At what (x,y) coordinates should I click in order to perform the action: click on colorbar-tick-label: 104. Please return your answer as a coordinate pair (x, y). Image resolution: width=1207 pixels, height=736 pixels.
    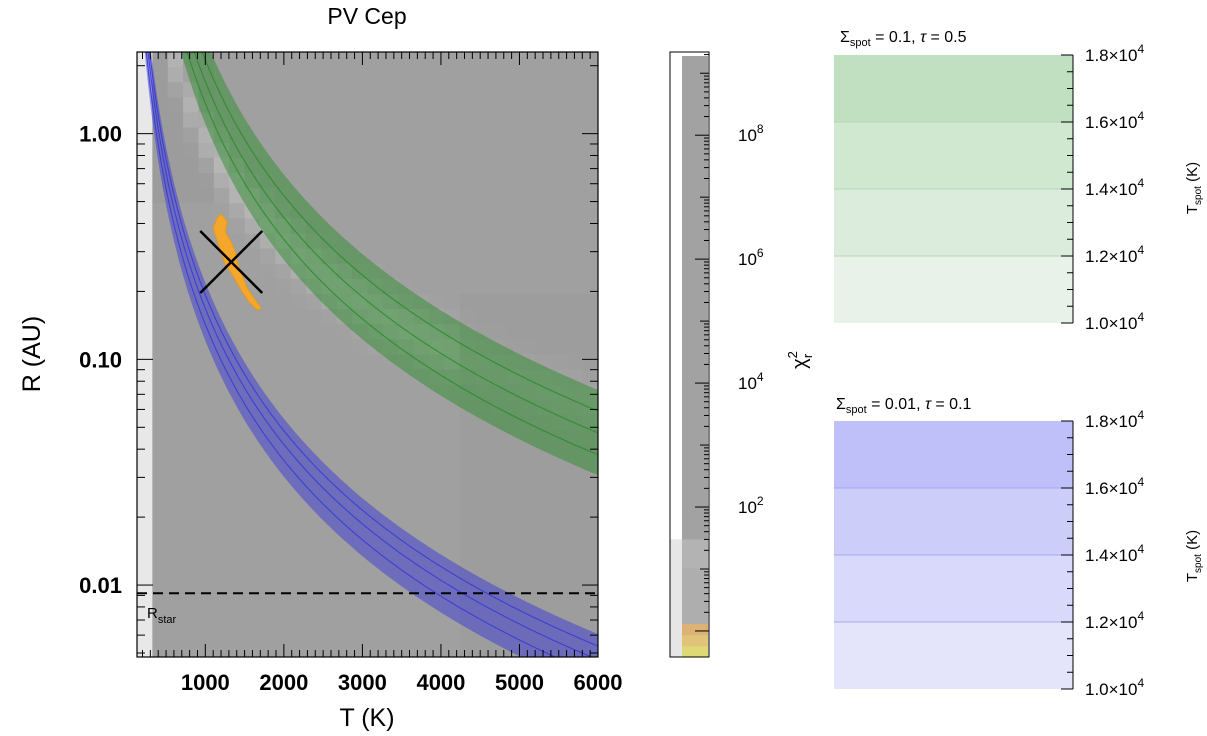
    Looking at the image, I should click on (751, 381).